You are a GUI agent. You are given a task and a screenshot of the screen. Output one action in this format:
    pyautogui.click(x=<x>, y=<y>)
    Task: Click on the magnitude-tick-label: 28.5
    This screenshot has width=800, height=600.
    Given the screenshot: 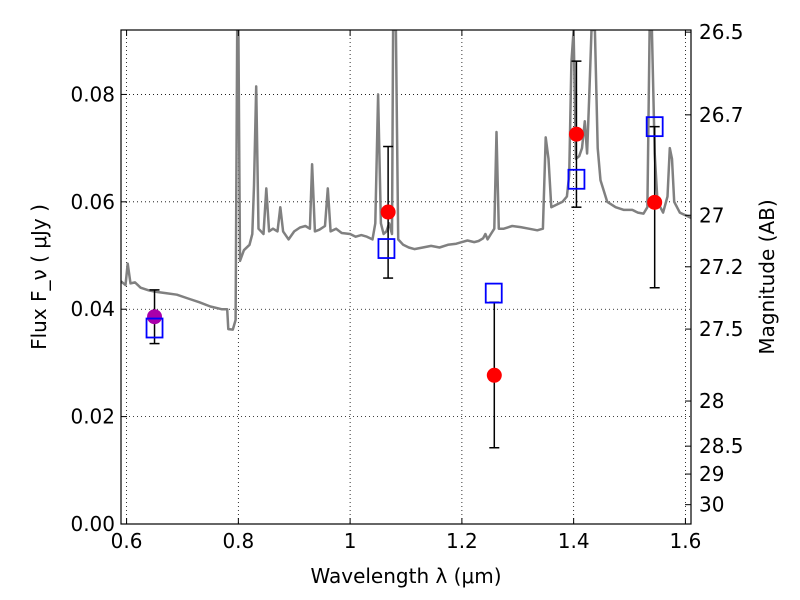 What is the action you would take?
    pyautogui.click(x=721, y=446)
    